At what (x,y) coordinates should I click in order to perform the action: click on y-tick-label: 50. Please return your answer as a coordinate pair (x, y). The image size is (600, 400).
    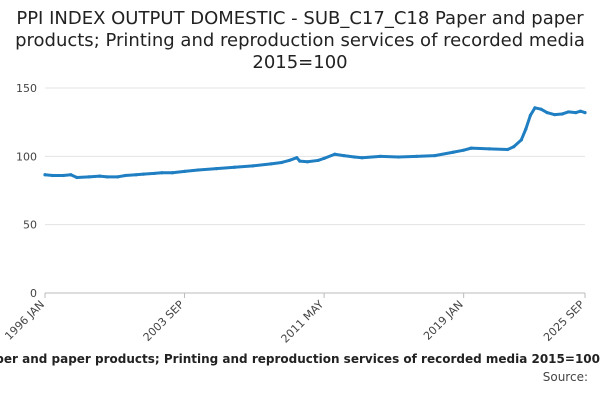
    Looking at the image, I should click on (30, 225).